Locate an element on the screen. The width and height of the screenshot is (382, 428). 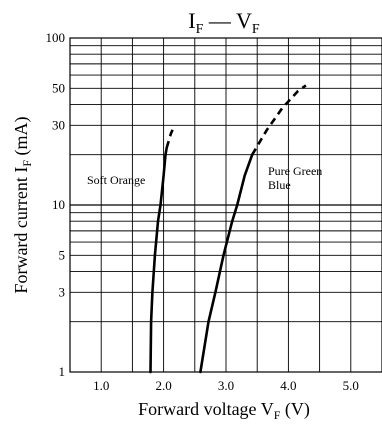
x-tick-label: 1.0 is located at coordinates (101, 385).